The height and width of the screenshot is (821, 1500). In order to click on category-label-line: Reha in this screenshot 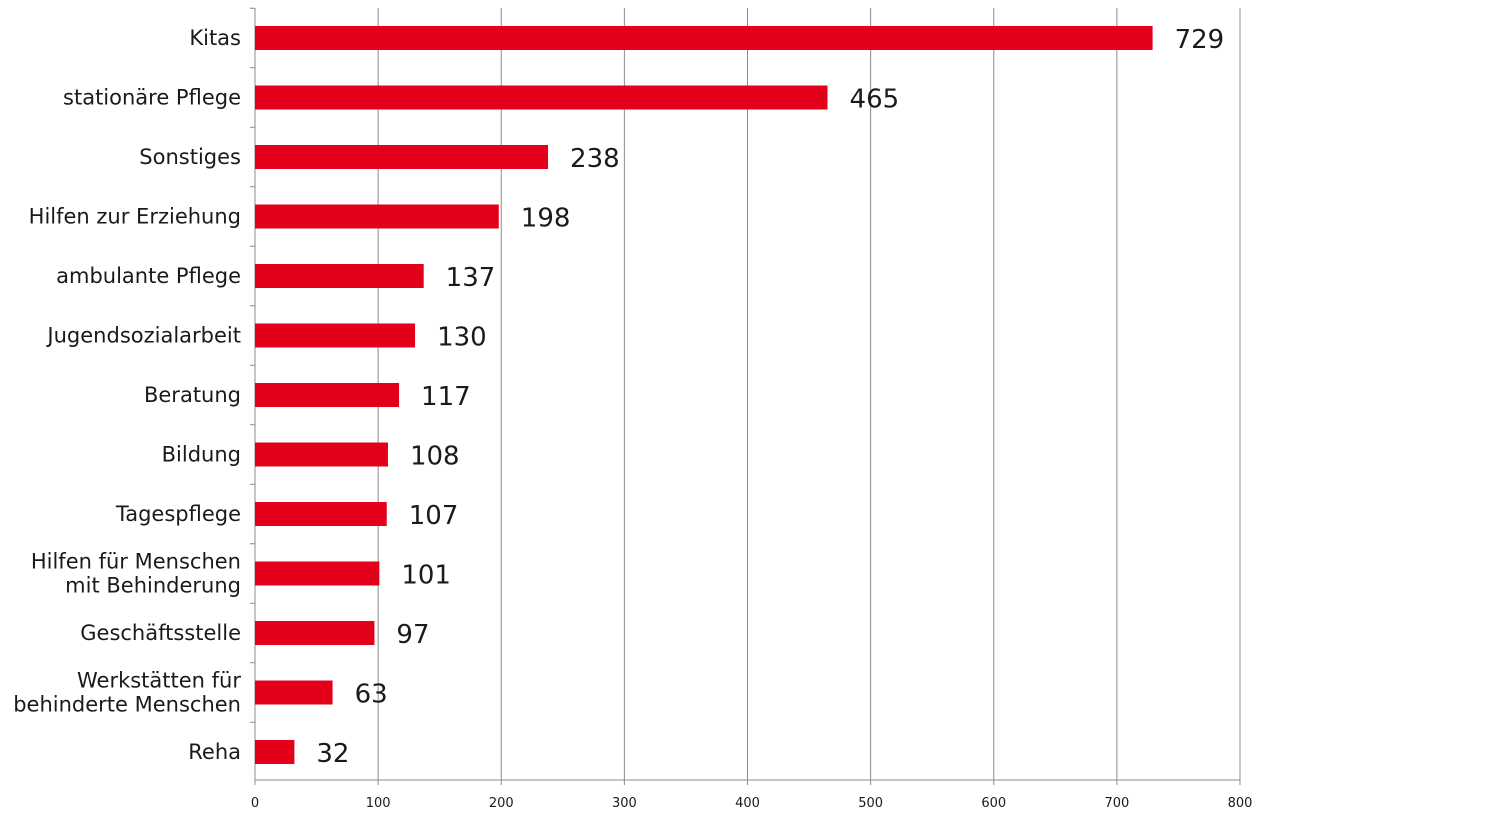, I will do `click(214, 752)`.